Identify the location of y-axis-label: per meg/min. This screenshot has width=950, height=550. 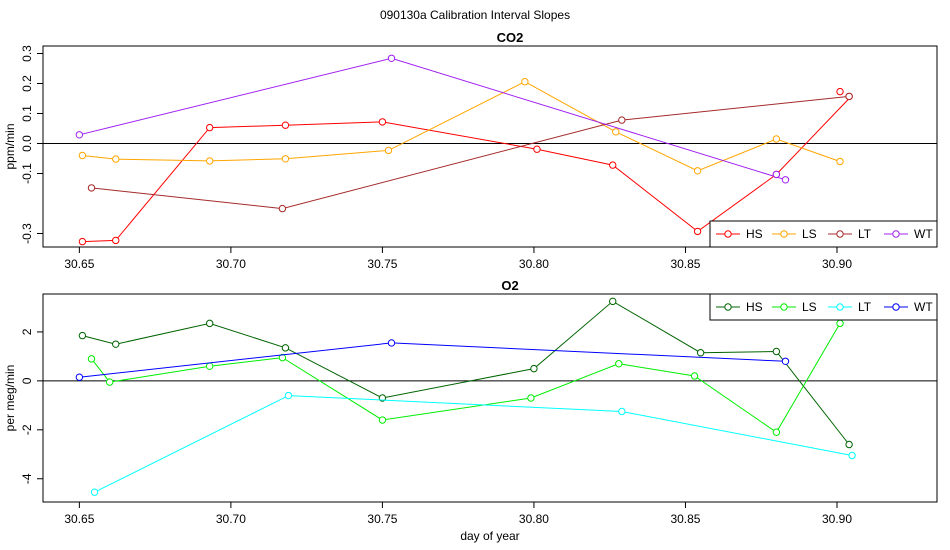
(10, 398).